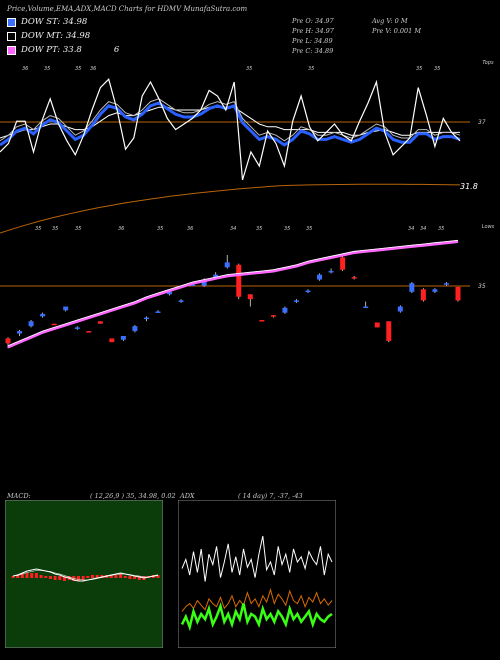 This screenshot has width=500, height=660. I want to click on ohlc-low: Pre L: 34.89, so click(312, 41).